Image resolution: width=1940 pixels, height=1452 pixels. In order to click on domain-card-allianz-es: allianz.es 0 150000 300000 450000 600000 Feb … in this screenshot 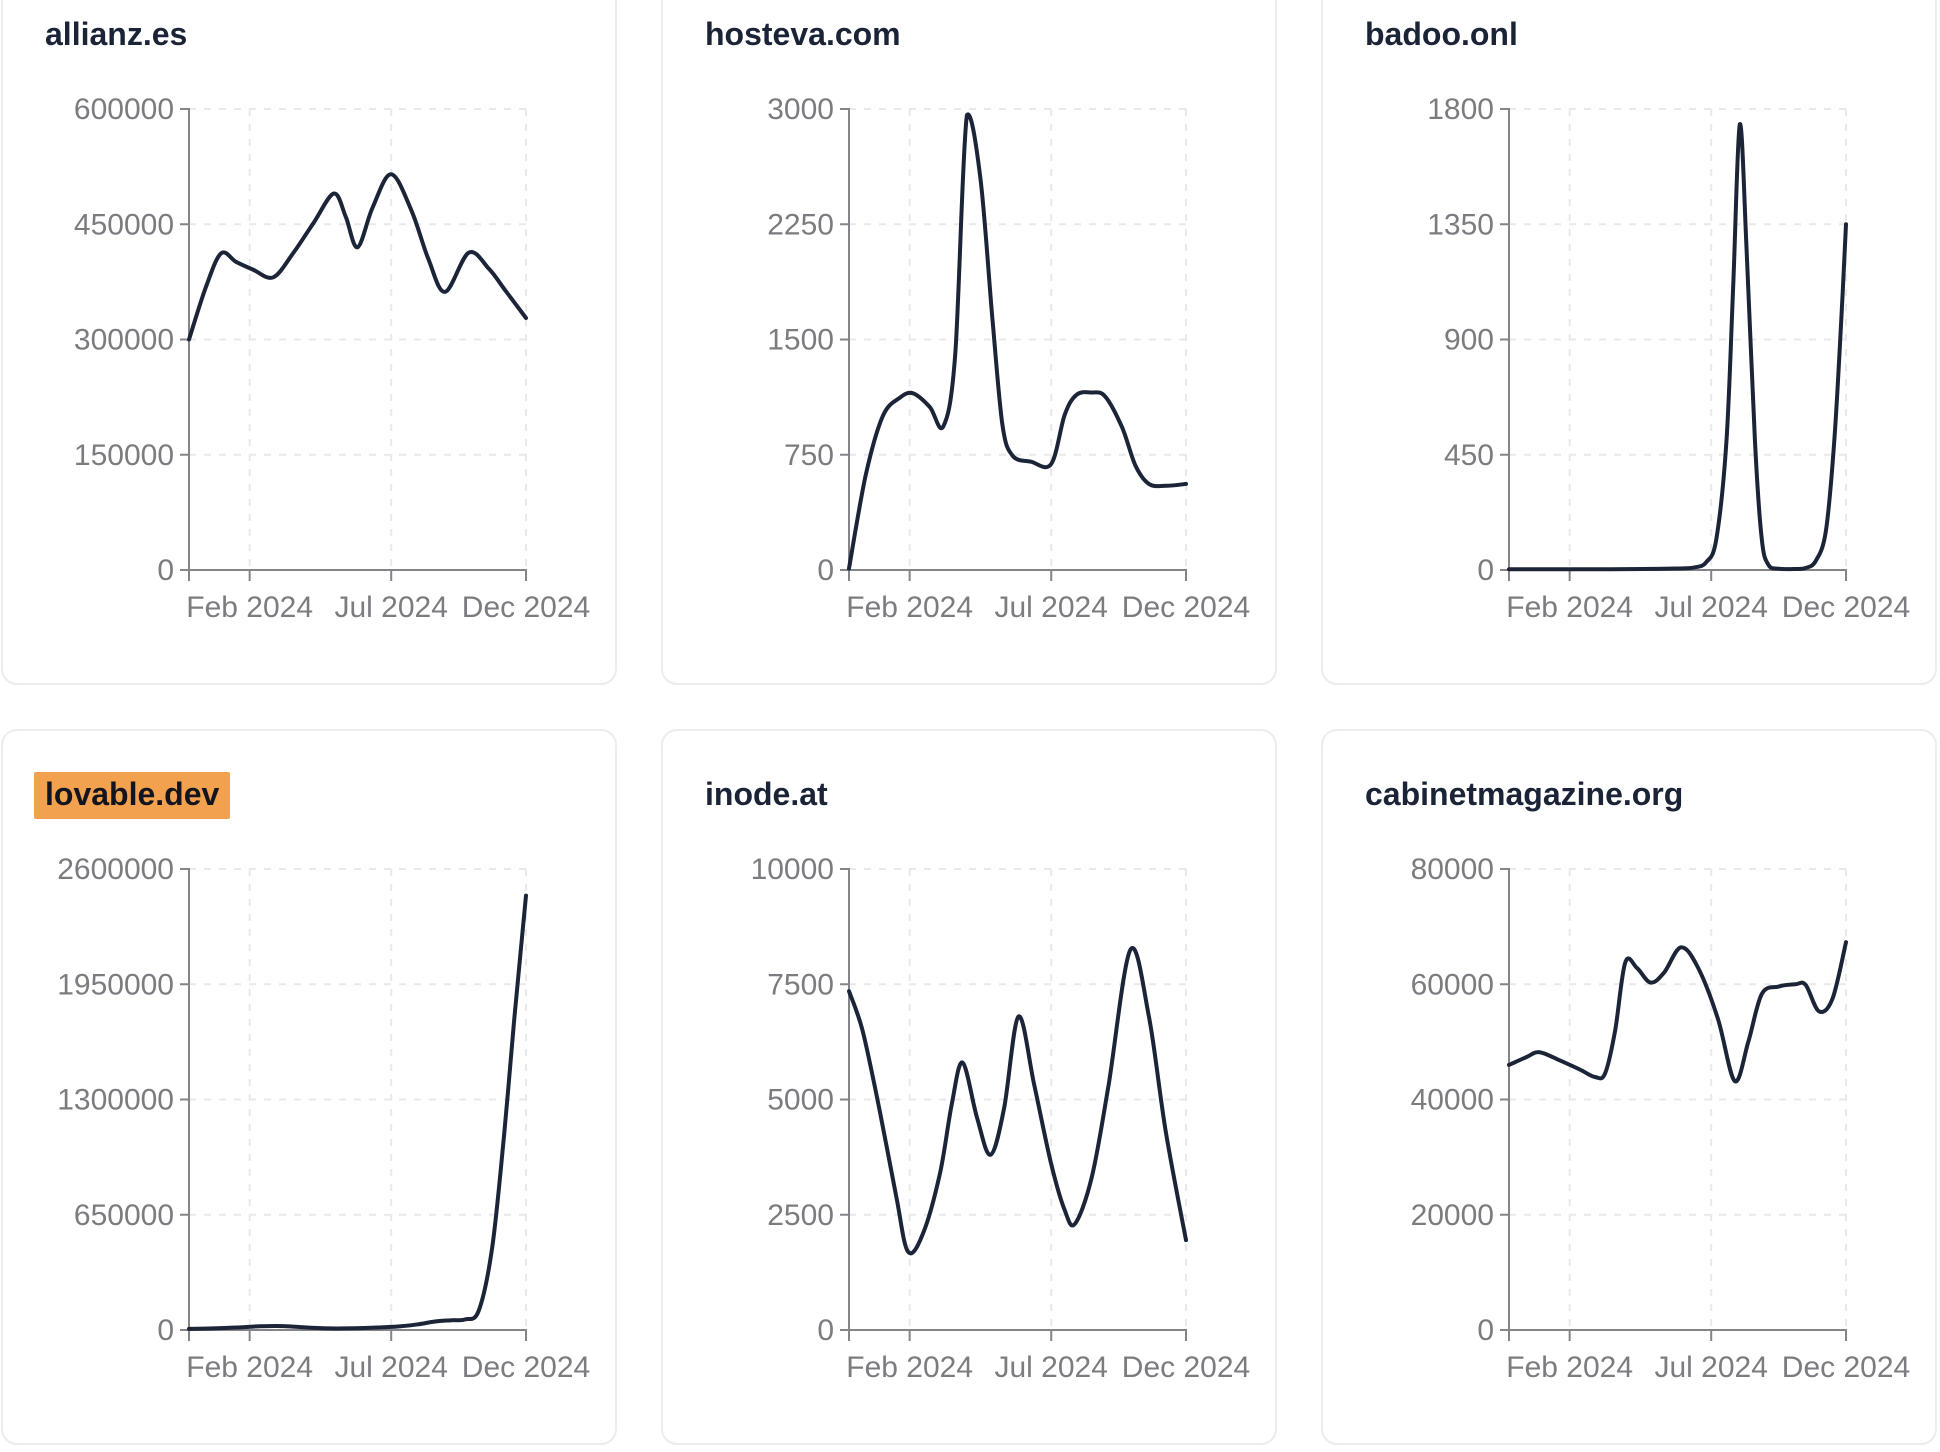, I will do `click(309, 342)`.